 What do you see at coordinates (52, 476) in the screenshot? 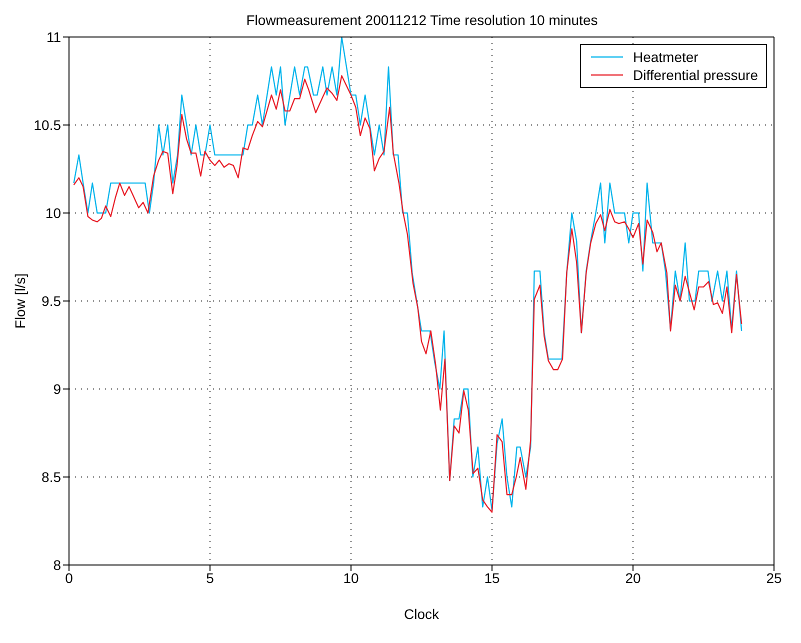
I see `y-tick-label: 8.5` at bounding box center [52, 476].